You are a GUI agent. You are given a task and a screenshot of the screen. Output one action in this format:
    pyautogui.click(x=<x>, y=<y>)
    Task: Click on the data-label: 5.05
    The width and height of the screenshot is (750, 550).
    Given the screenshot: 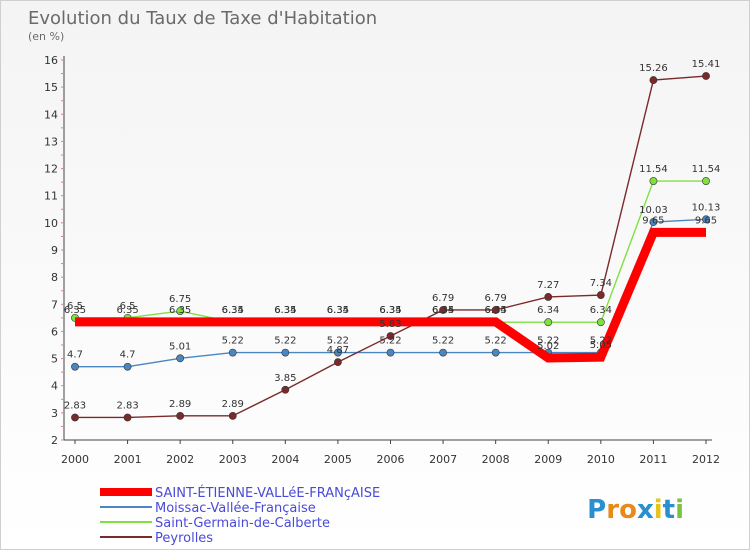 What is the action you would take?
    pyautogui.click(x=601, y=345)
    